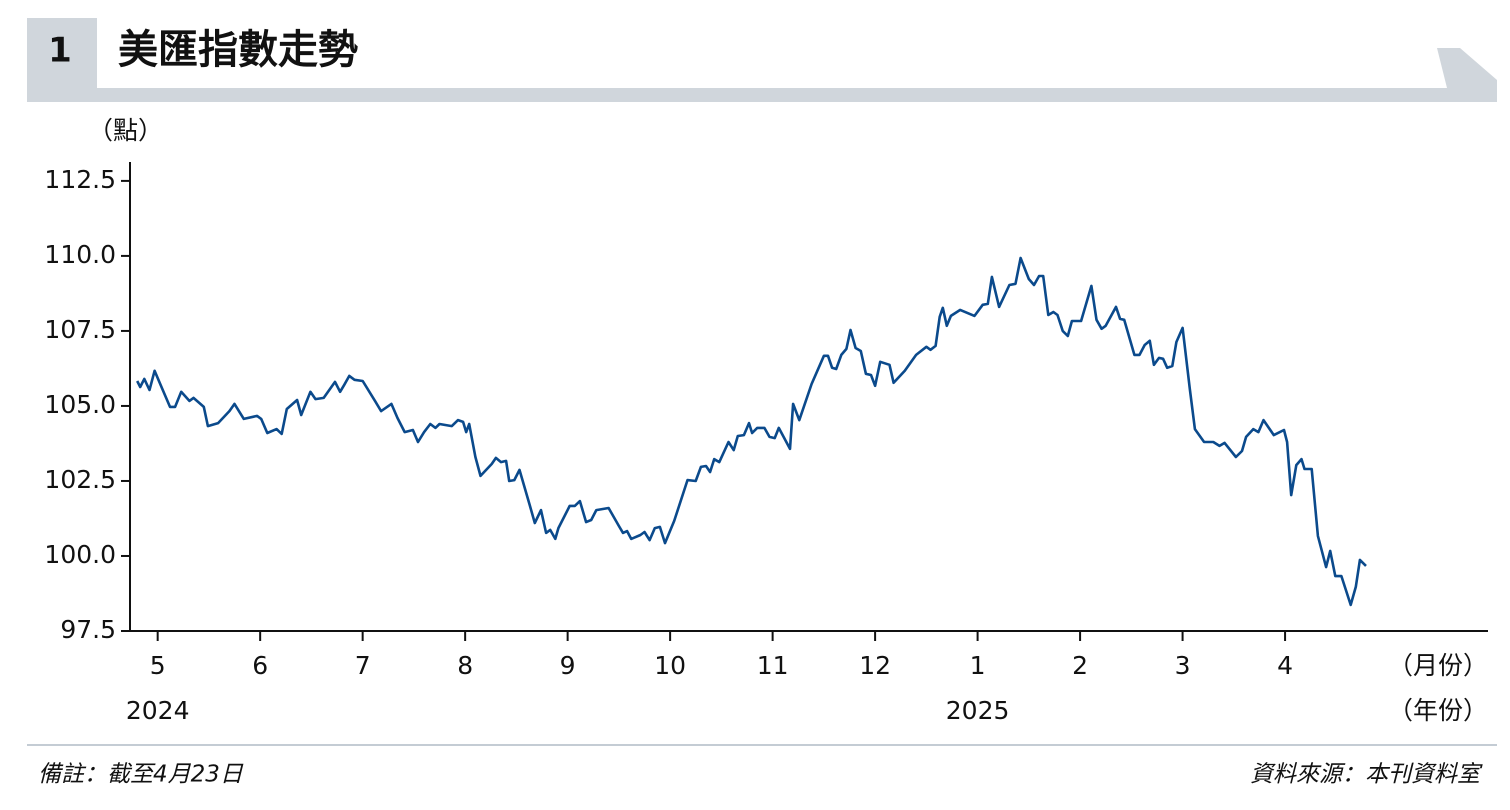 Image resolution: width=1510 pixels, height=810 pixels. I want to click on x-group-unit: （年份）, so click(1438, 710).